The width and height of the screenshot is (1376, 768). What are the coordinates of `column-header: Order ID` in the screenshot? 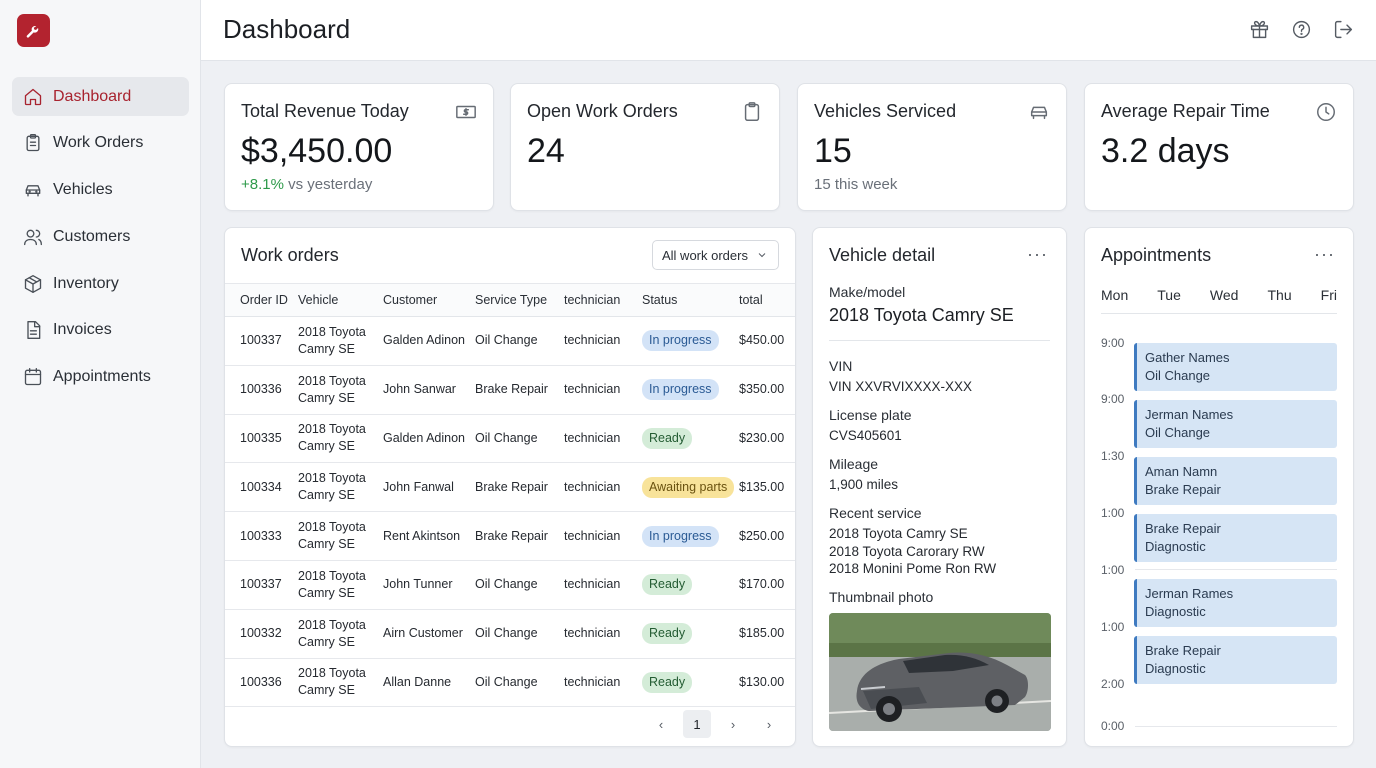 It's located at (261, 300).